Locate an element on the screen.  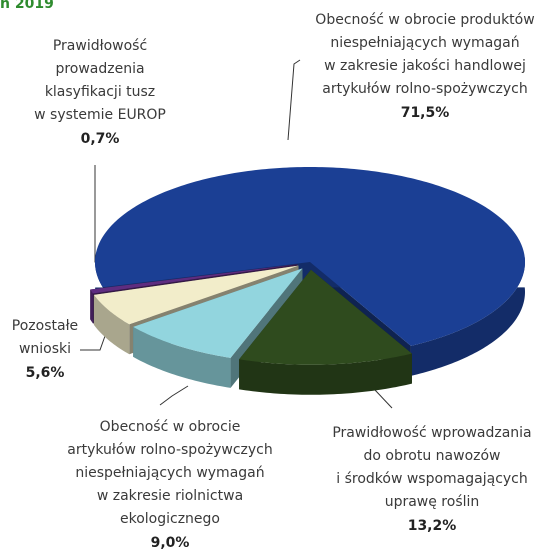
label-line: wnioski is located at coordinates (45, 349).